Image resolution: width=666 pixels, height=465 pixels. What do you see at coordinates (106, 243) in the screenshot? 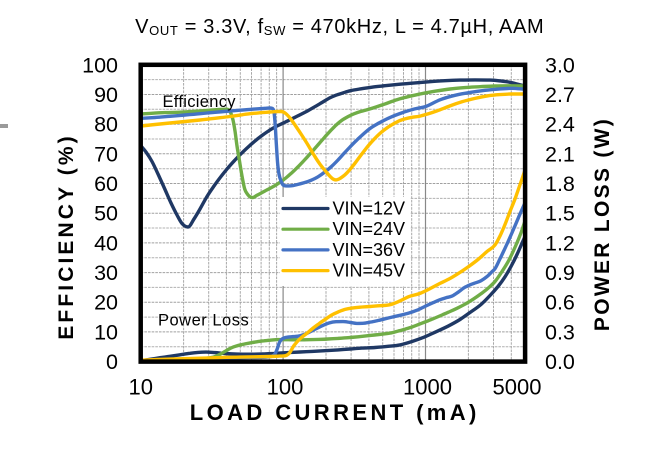
I see `svg-text: 40` at bounding box center [106, 243].